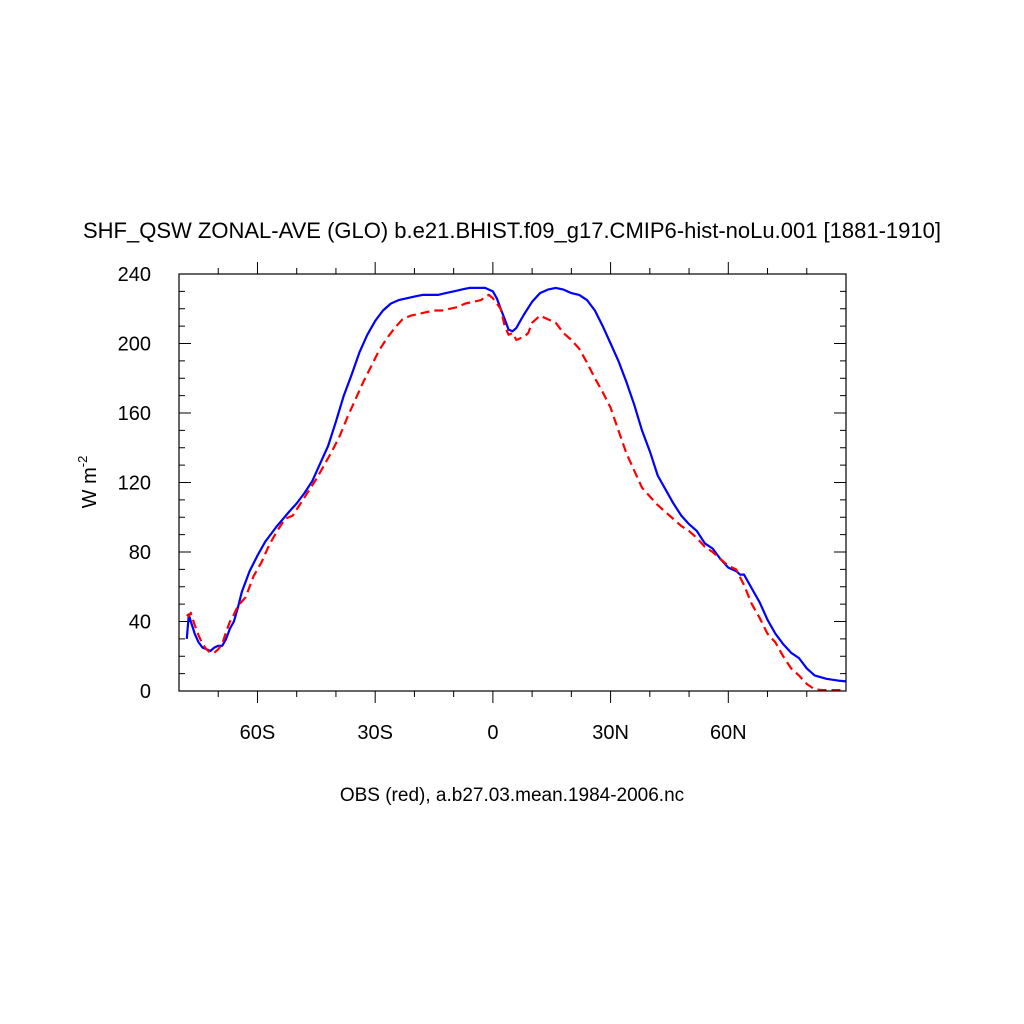 The width and height of the screenshot is (1024, 1024). What do you see at coordinates (90, 487) in the screenshot?
I see `y-axis-label-units: W m` at bounding box center [90, 487].